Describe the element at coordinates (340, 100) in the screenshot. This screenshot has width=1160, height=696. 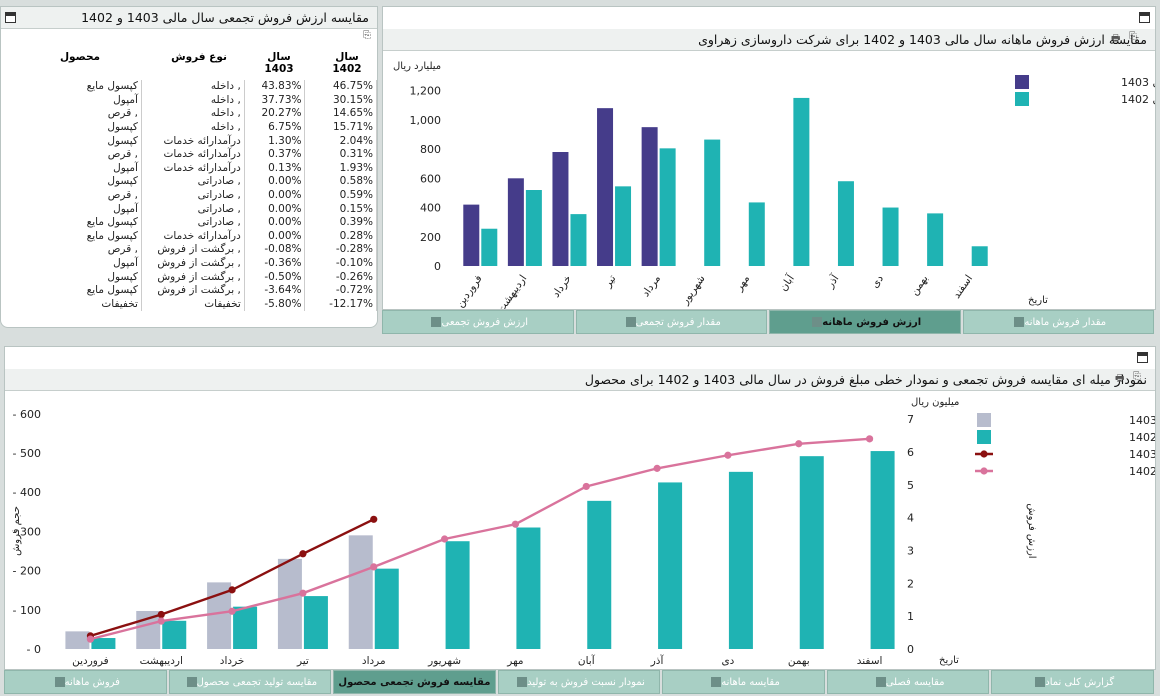
I see `cell-v1402: 30.15%` at that location.